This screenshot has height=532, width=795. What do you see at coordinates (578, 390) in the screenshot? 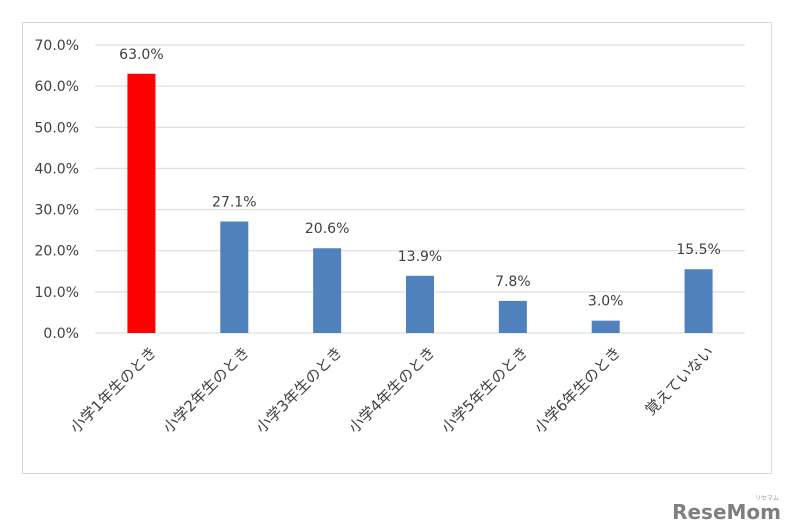
I see `category-label: 小学6年生のとき` at bounding box center [578, 390].